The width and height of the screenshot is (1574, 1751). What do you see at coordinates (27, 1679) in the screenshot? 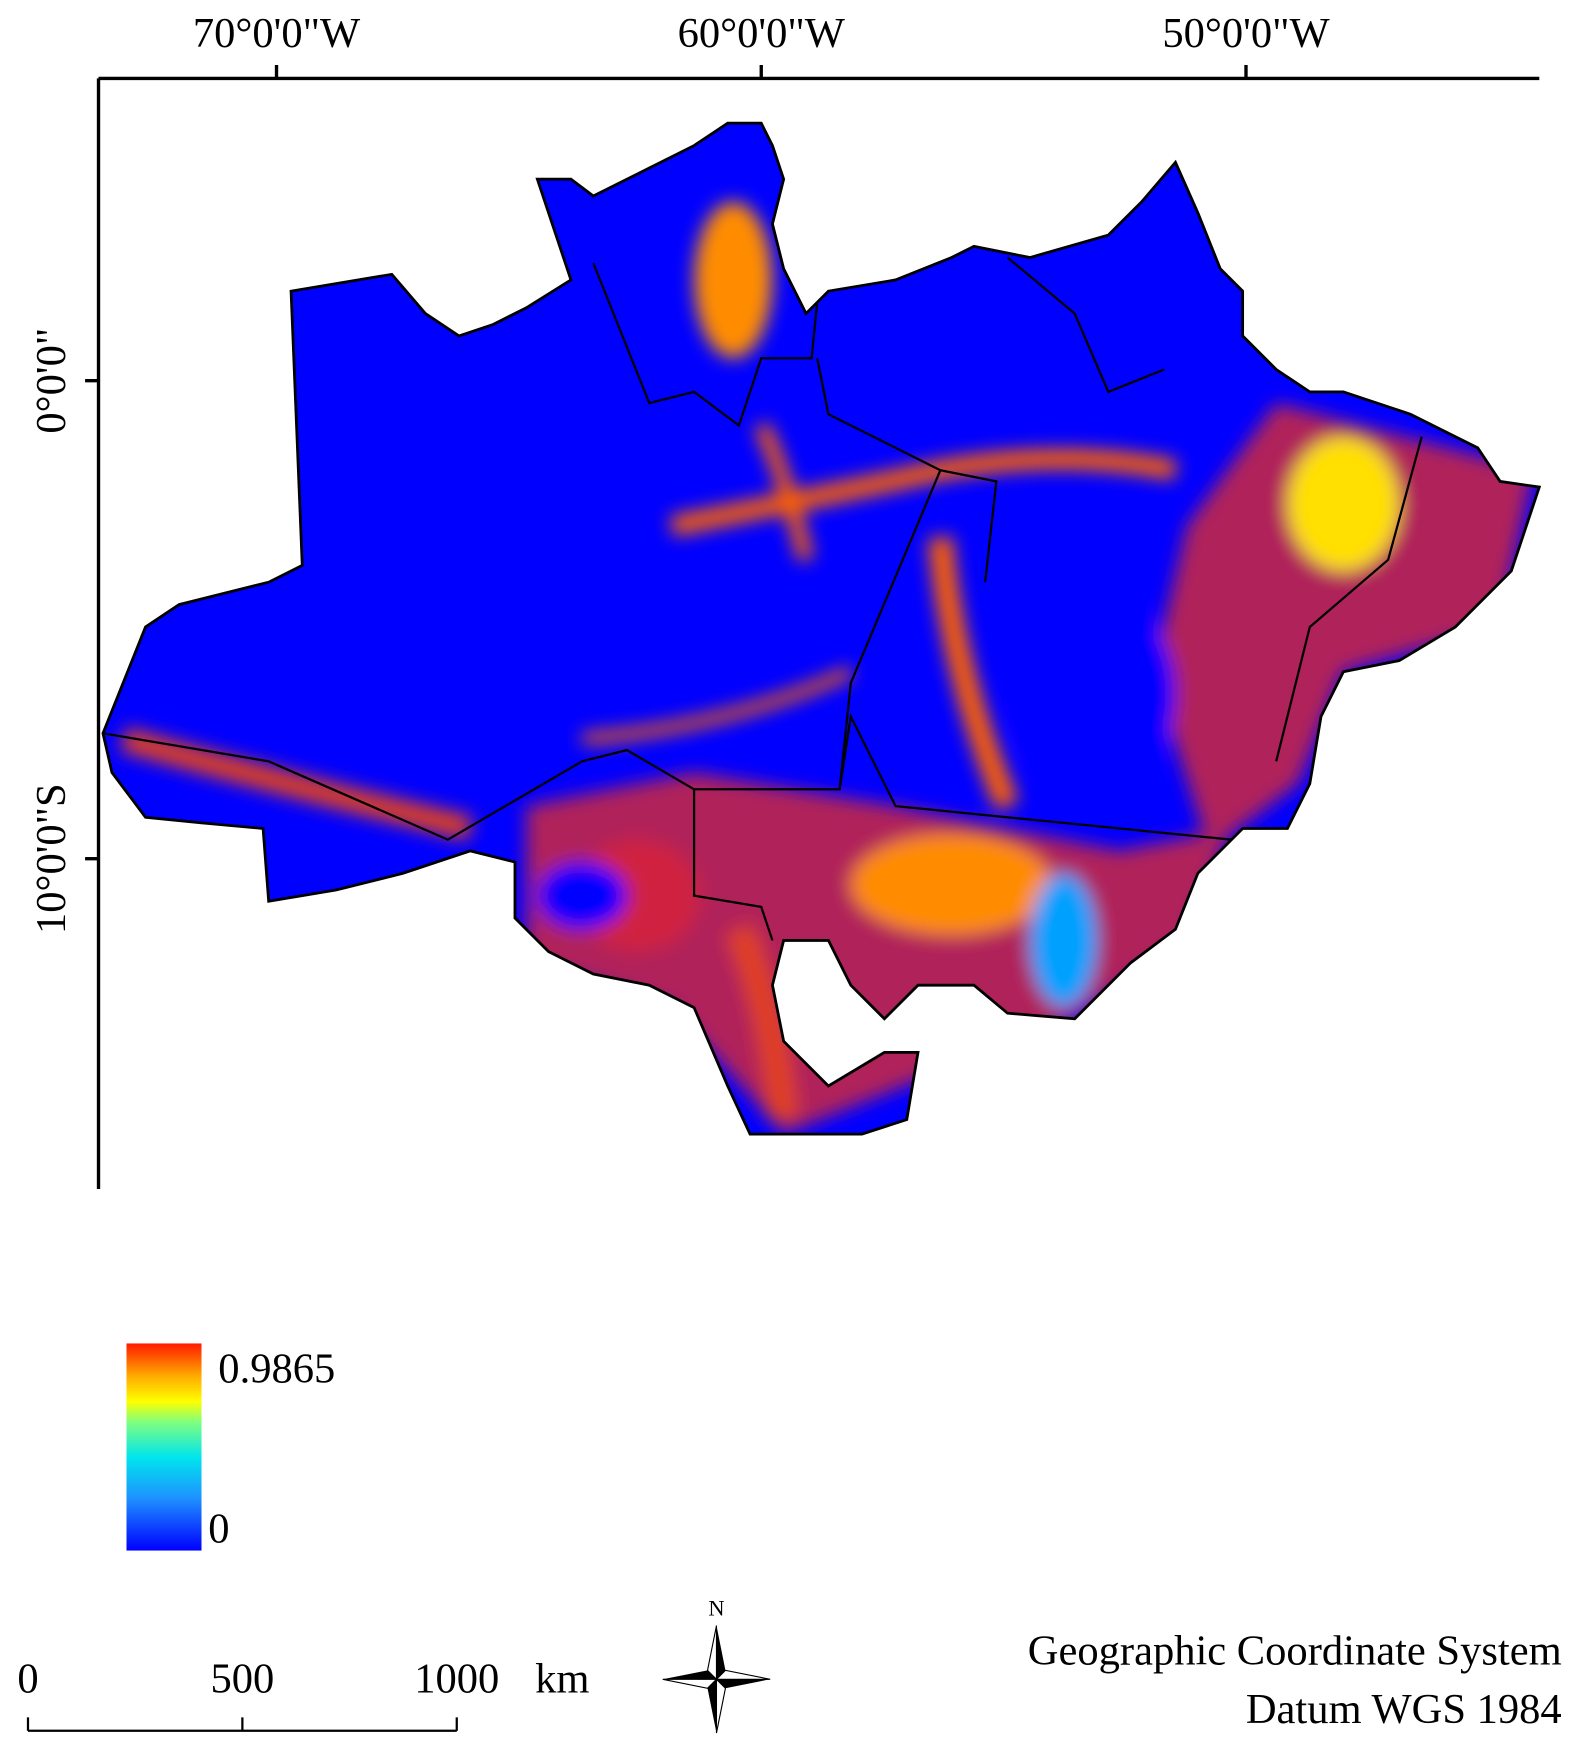
I see `scale-label: 0` at bounding box center [27, 1679].